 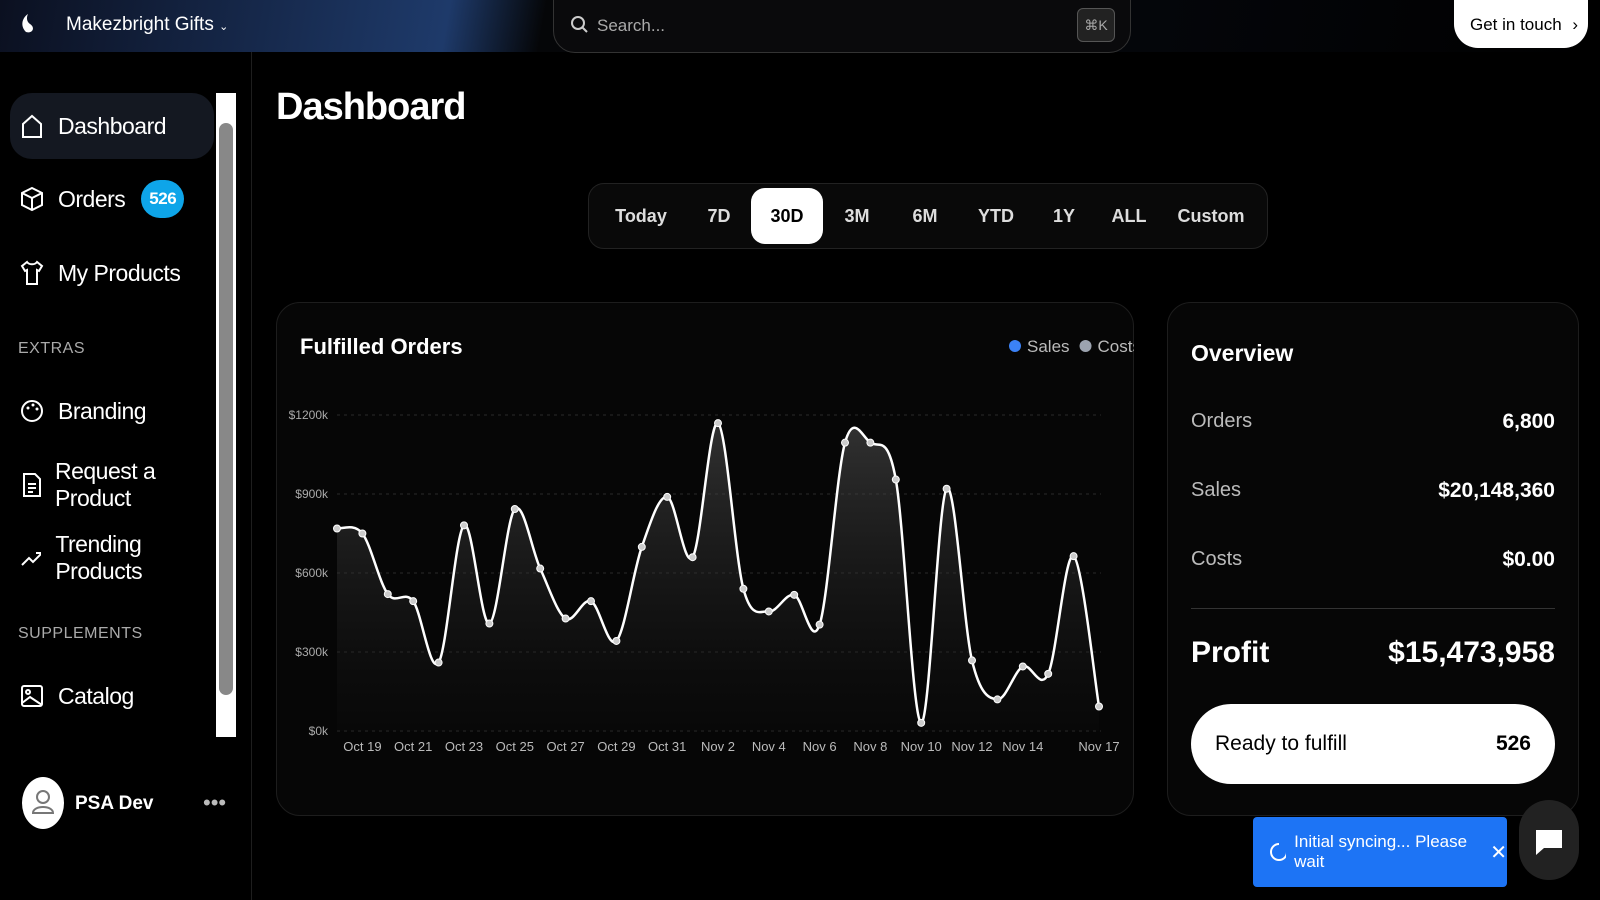 I want to click on nav-label: Dashboard, so click(x=112, y=125).